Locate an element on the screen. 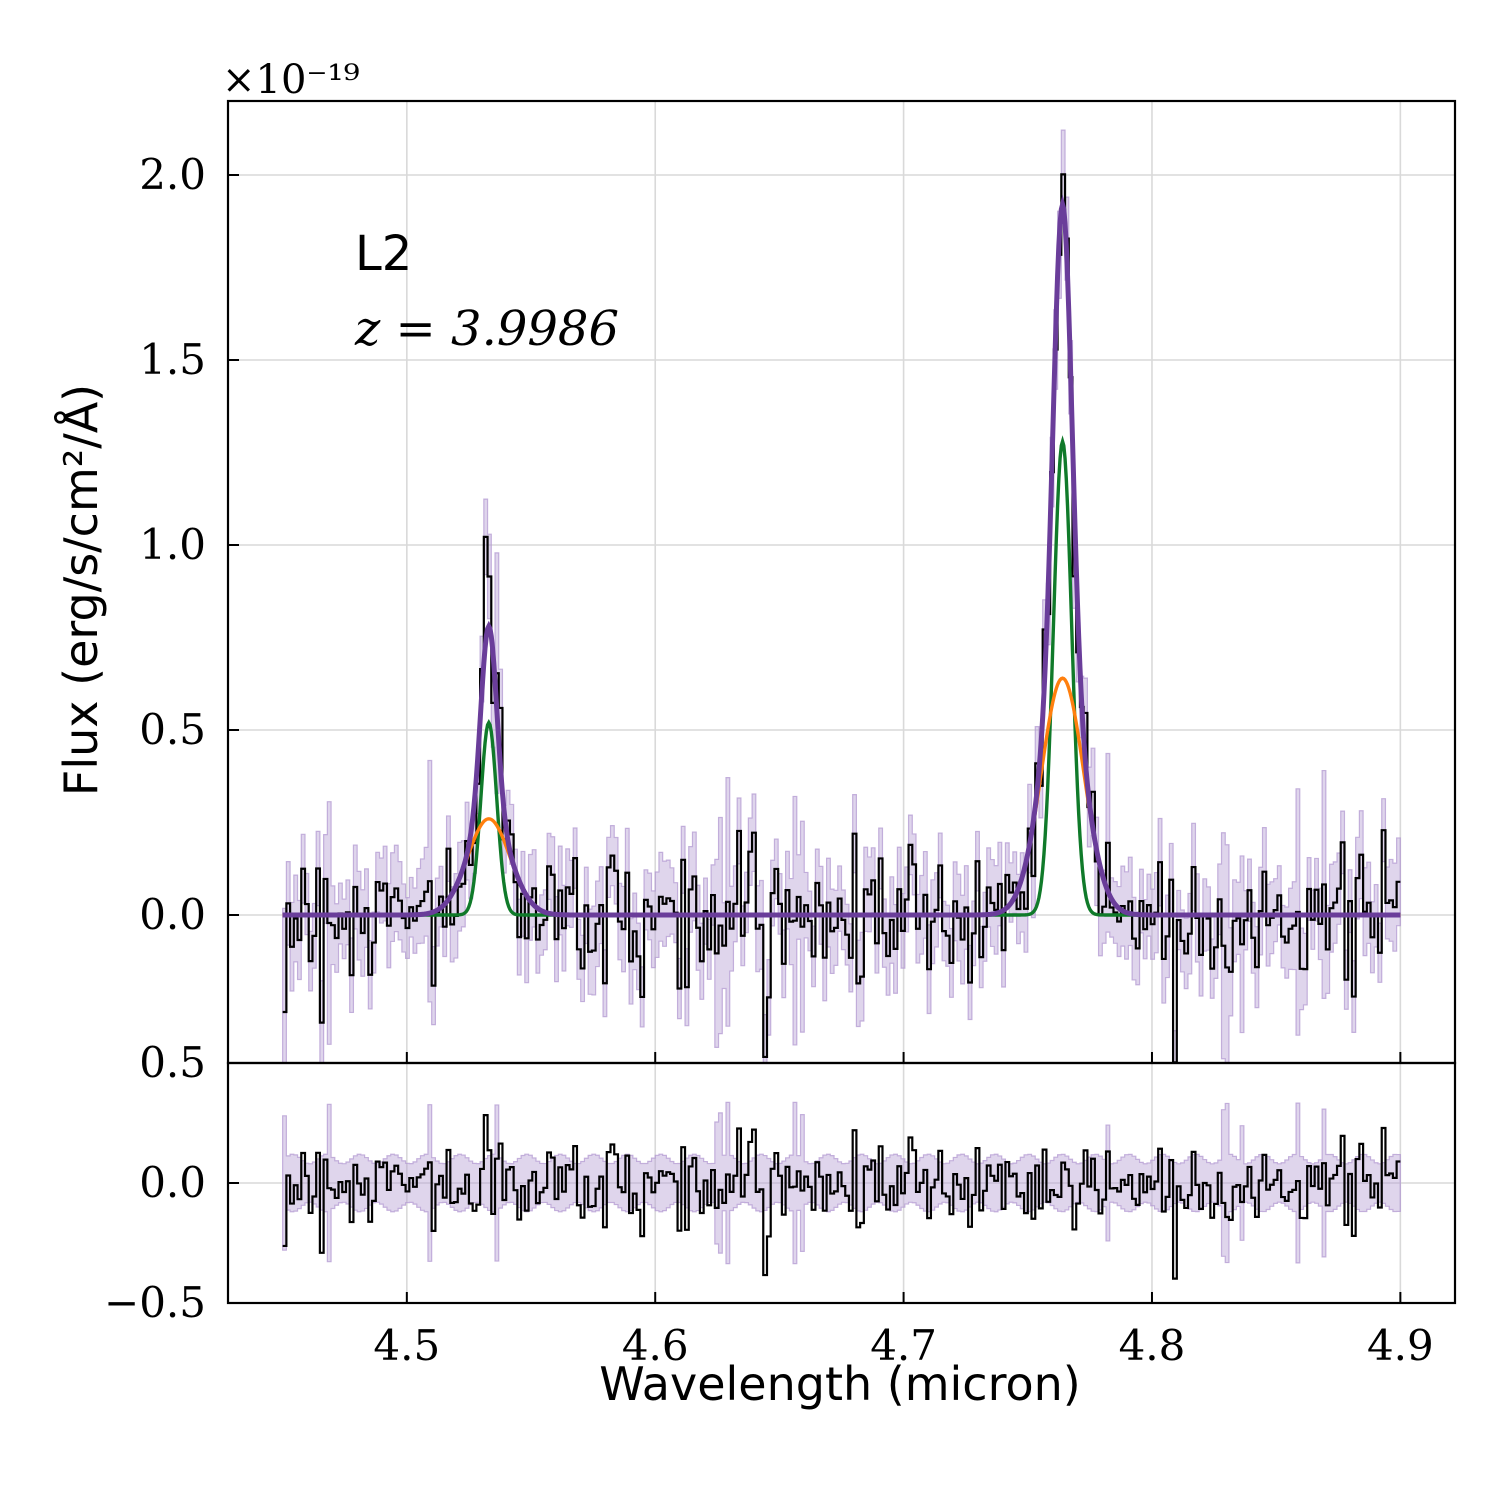  residual-line is located at coordinates (841, 1196).